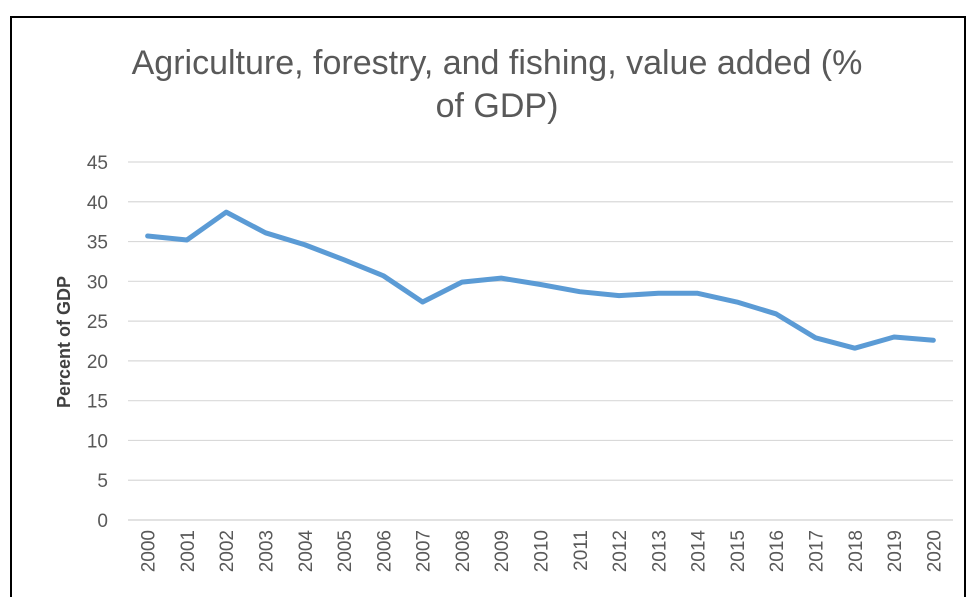 The width and height of the screenshot is (968, 597). What do you see at coordinates (102, 521) in the screenshot?
I see `y-tick-label: 0` at bounding box center [102, 521].